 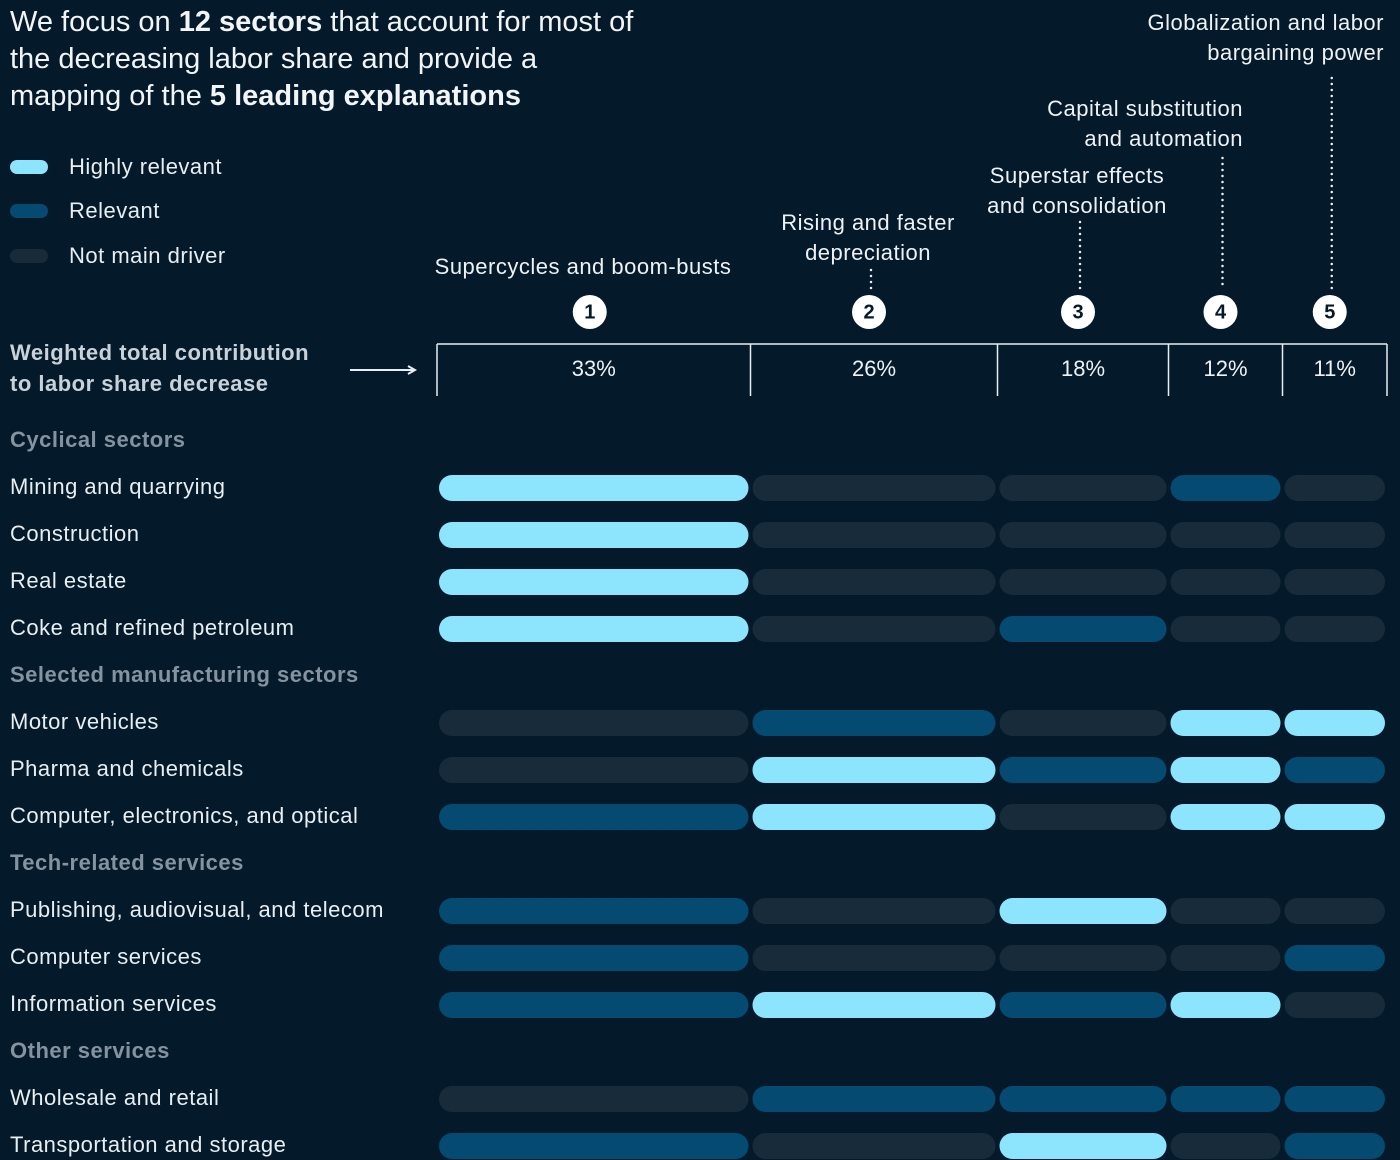 I want to click on explanation-number: 3, so click(x=1077, y=312).